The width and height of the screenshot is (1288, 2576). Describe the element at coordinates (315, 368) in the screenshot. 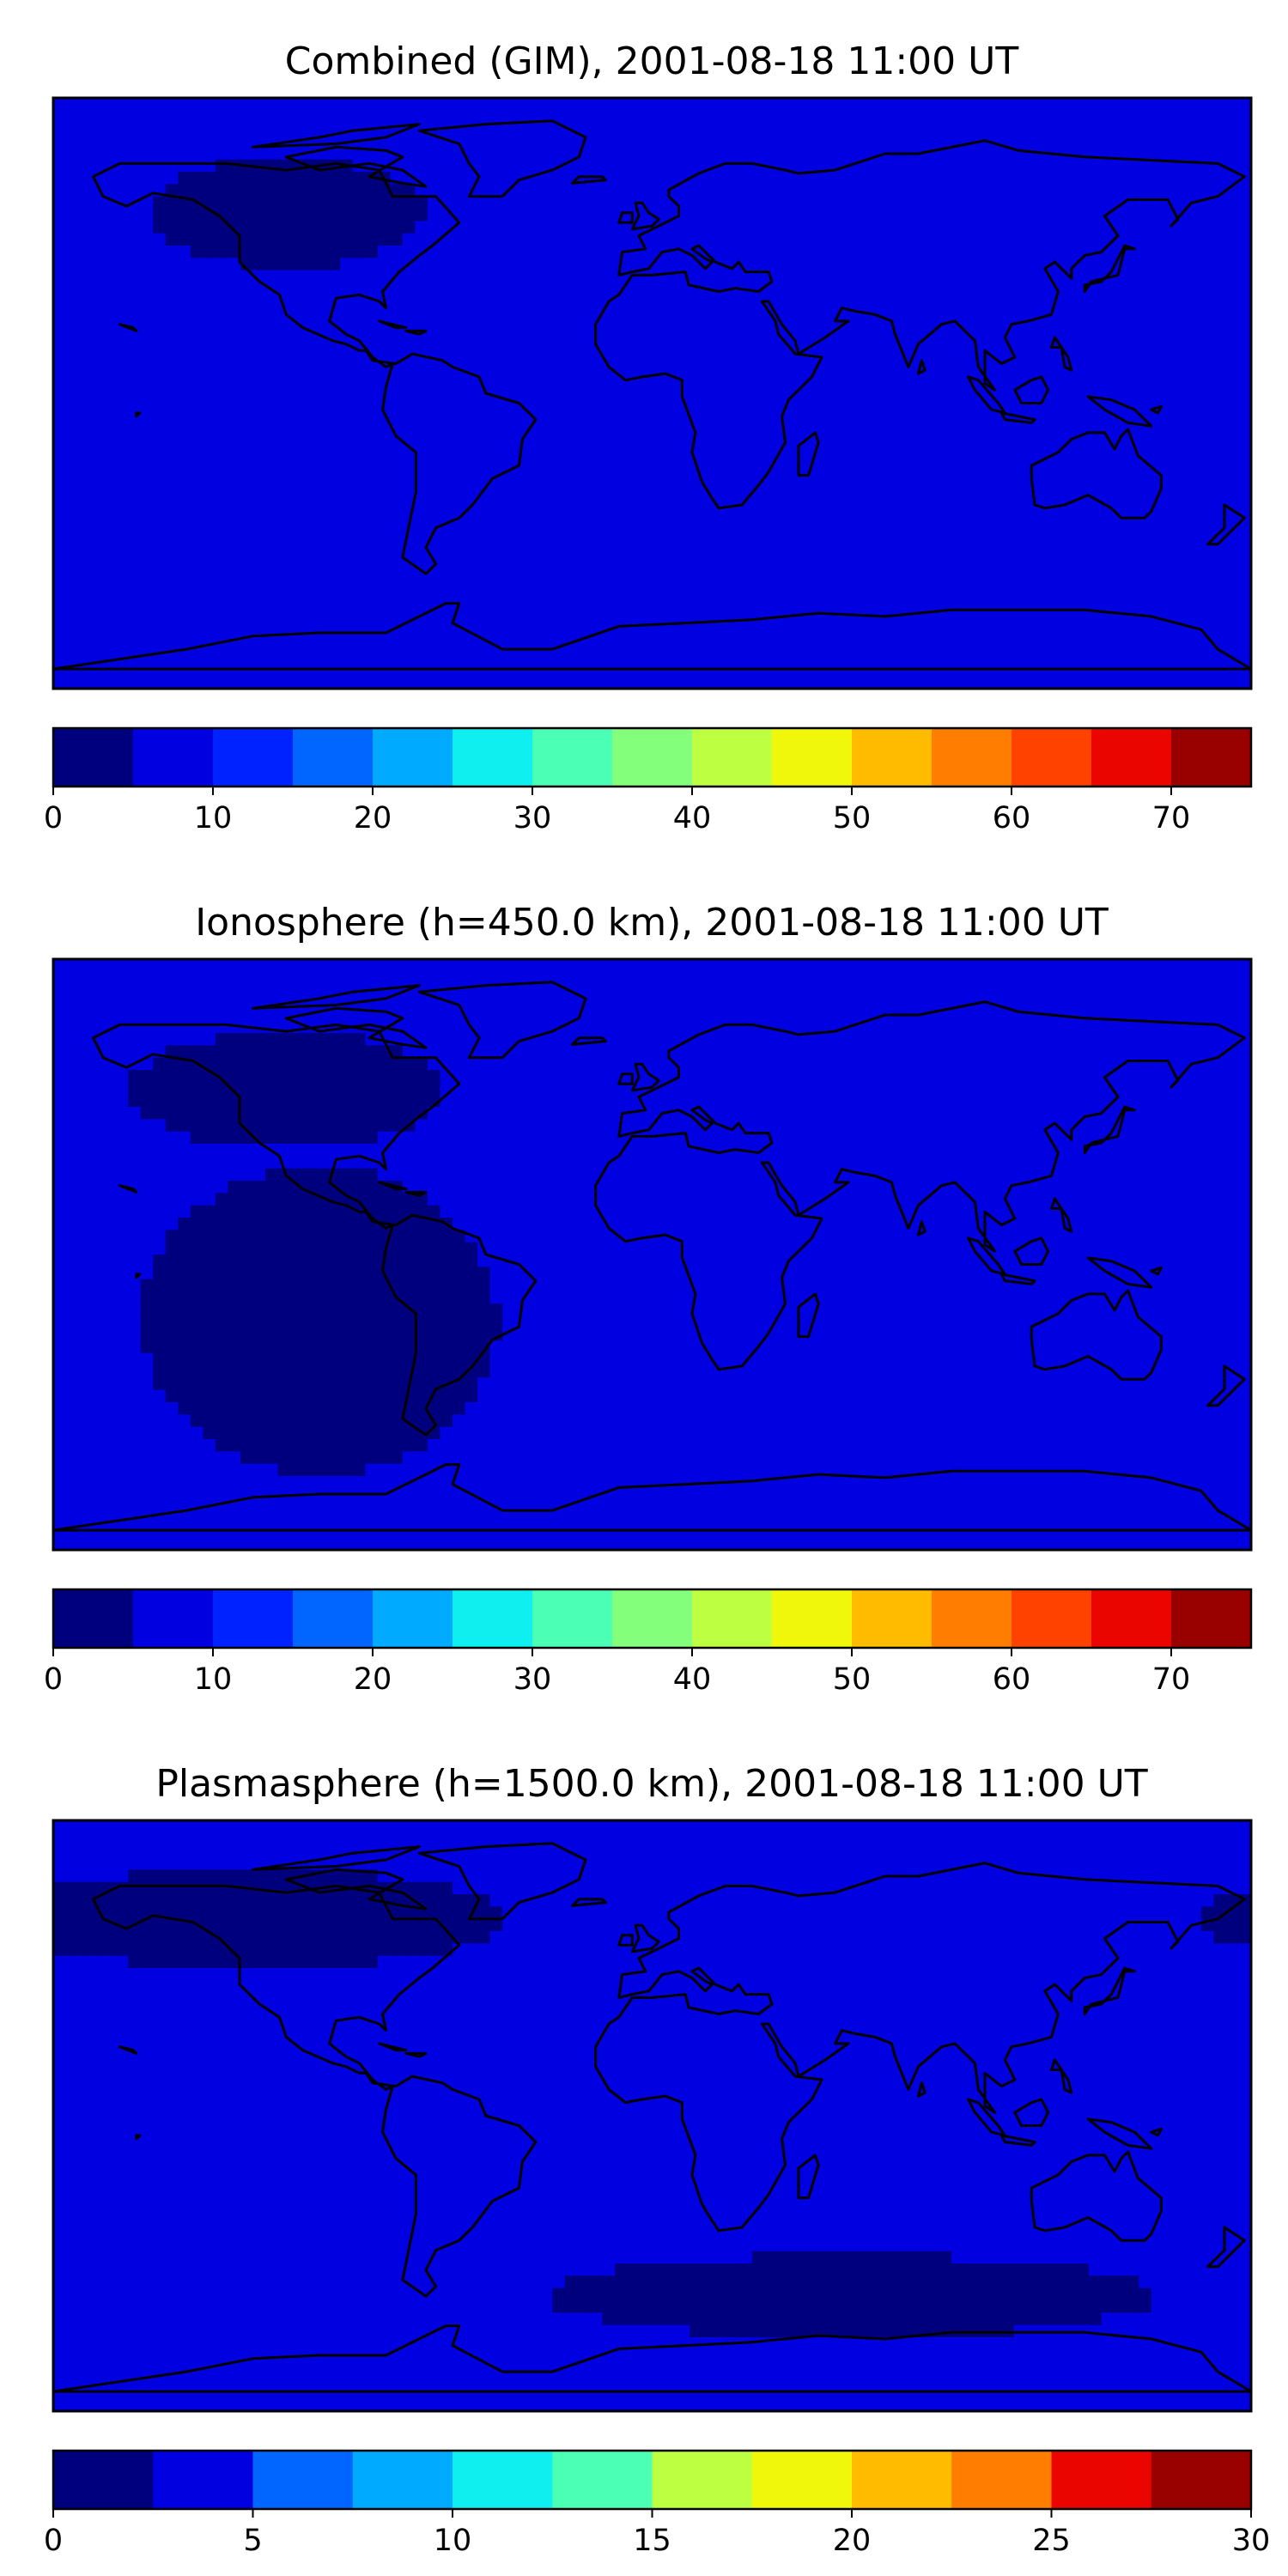

I see `coastline` at that location.